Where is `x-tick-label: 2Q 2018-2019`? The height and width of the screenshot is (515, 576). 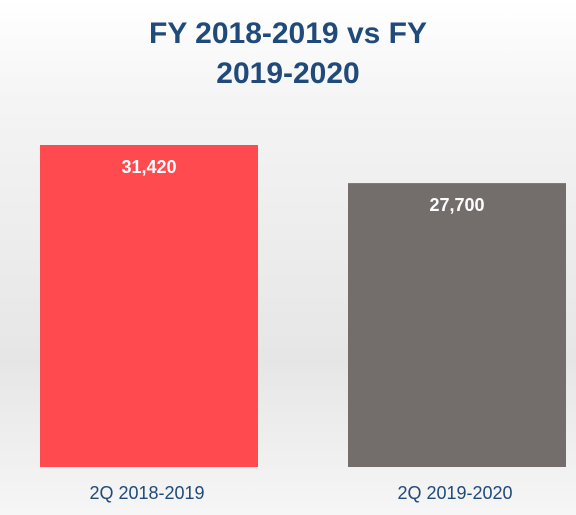
x-tick-label: 2Q 2018-2019 is located at coordinates (146, 493).